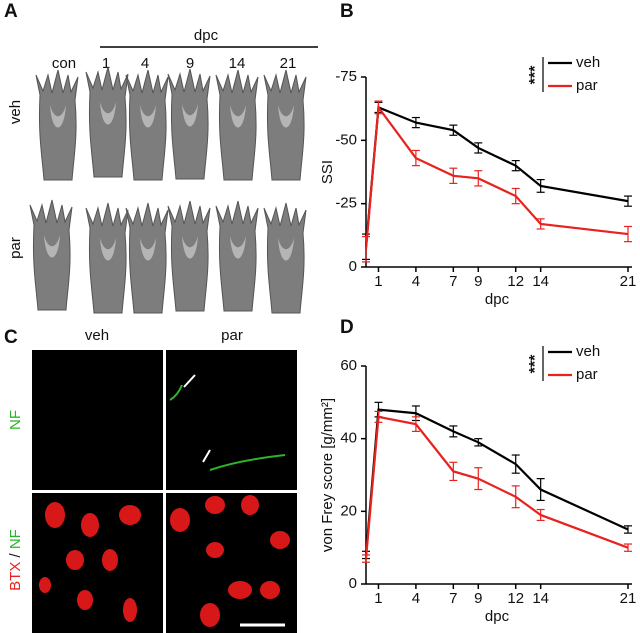 The height and width of the screenshot is (633, 640). I want to click on panel-label: B, so click(347, 11).